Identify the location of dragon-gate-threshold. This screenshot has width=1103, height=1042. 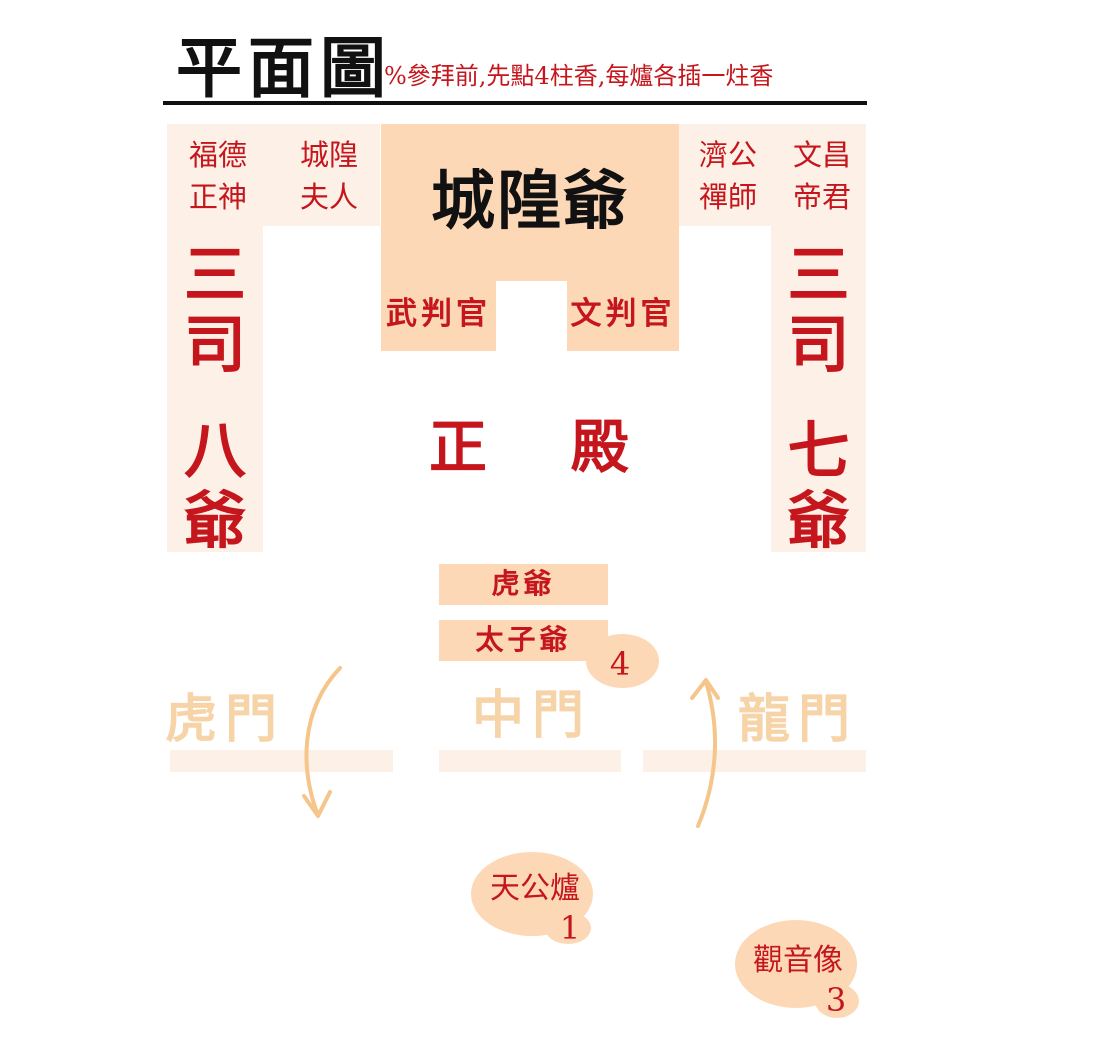
(754, 761).